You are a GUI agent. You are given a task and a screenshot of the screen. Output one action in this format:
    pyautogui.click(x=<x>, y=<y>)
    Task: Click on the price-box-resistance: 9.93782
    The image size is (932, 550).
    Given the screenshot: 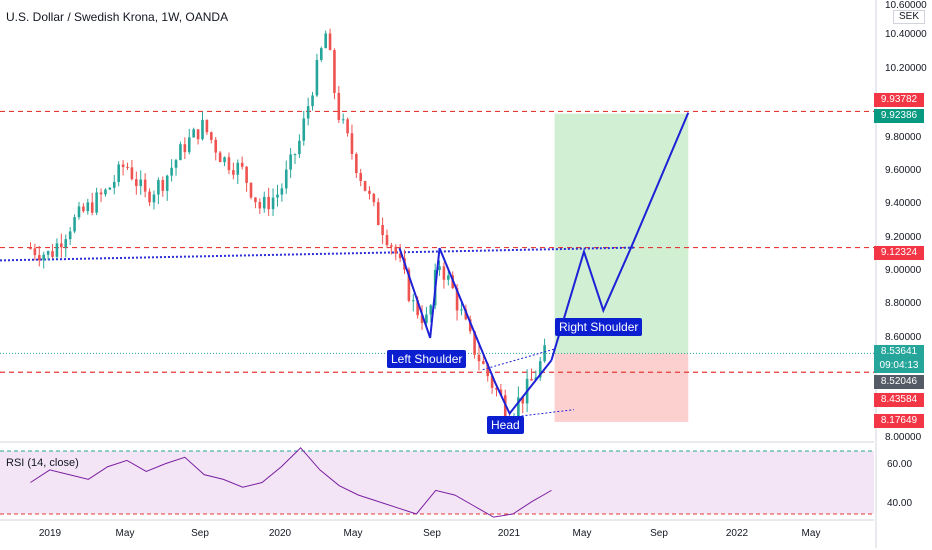 What is the action you would take?
    pyautogui.click(x=899, y=100)
    